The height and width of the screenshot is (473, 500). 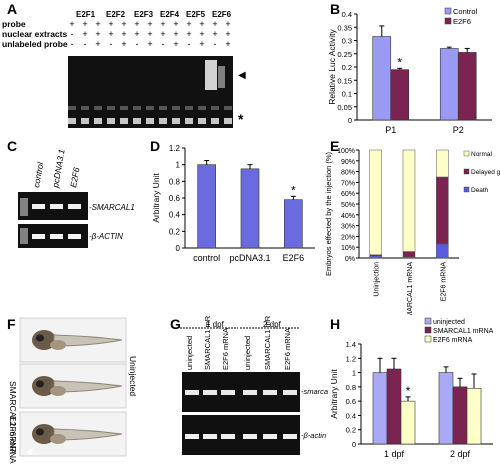 I want to click on y-tick-label: 10%, so click(x=348, y=248).